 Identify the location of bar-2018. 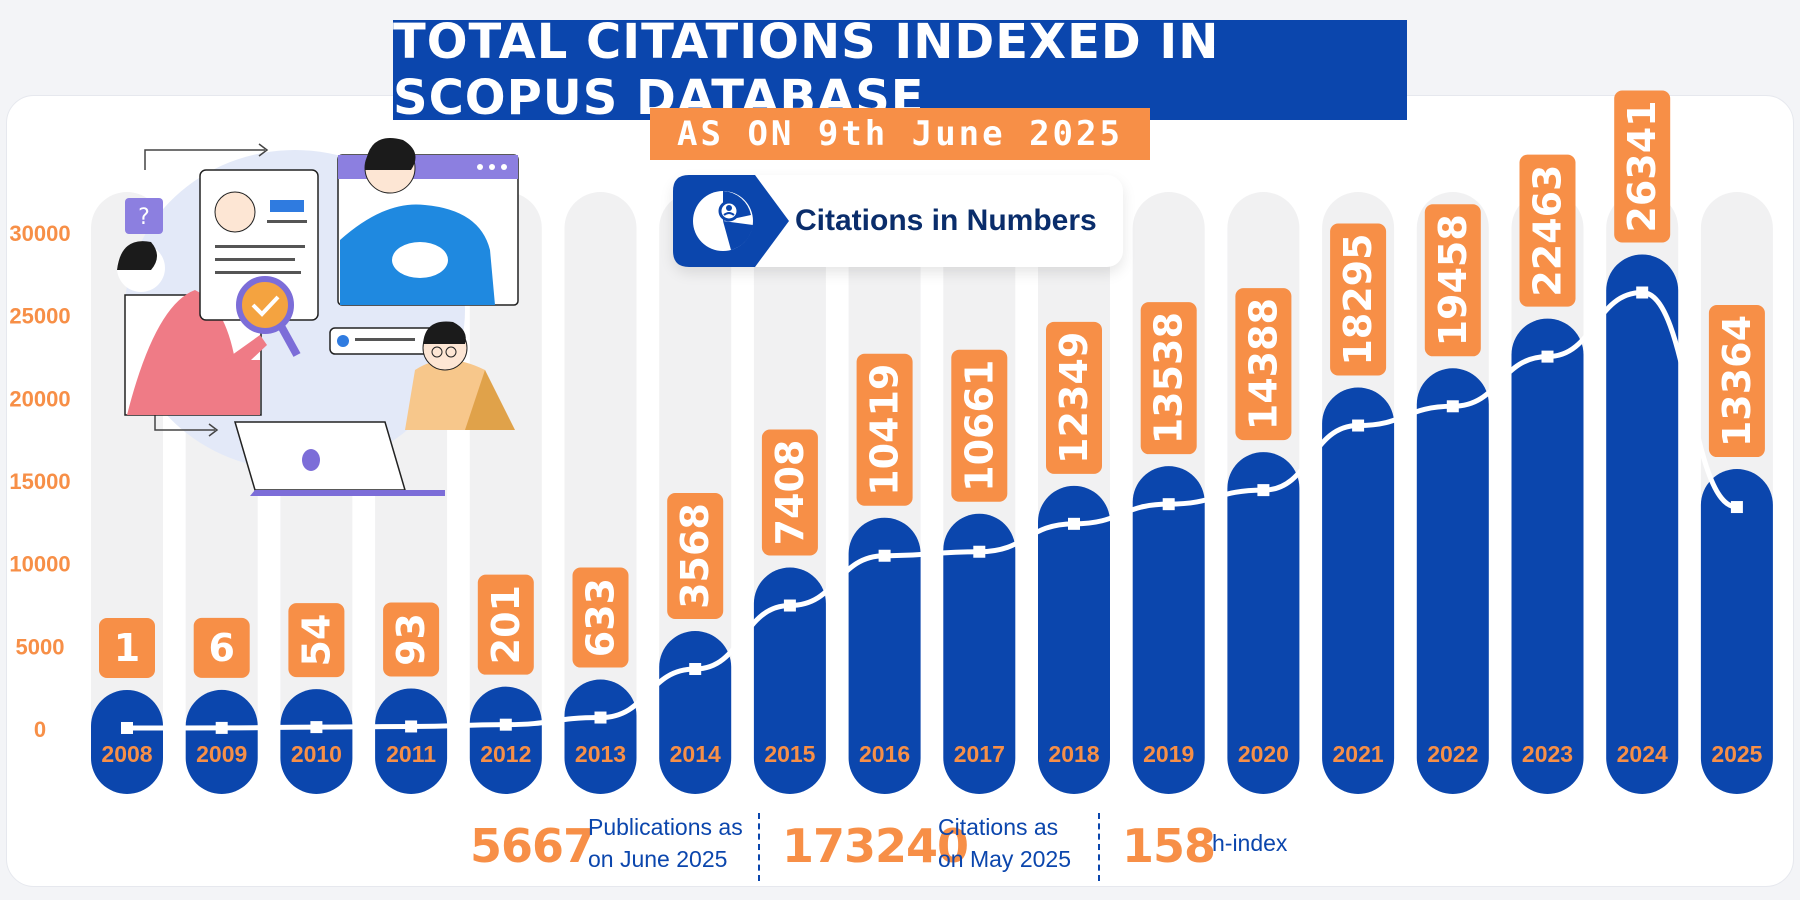
(1074, 639).